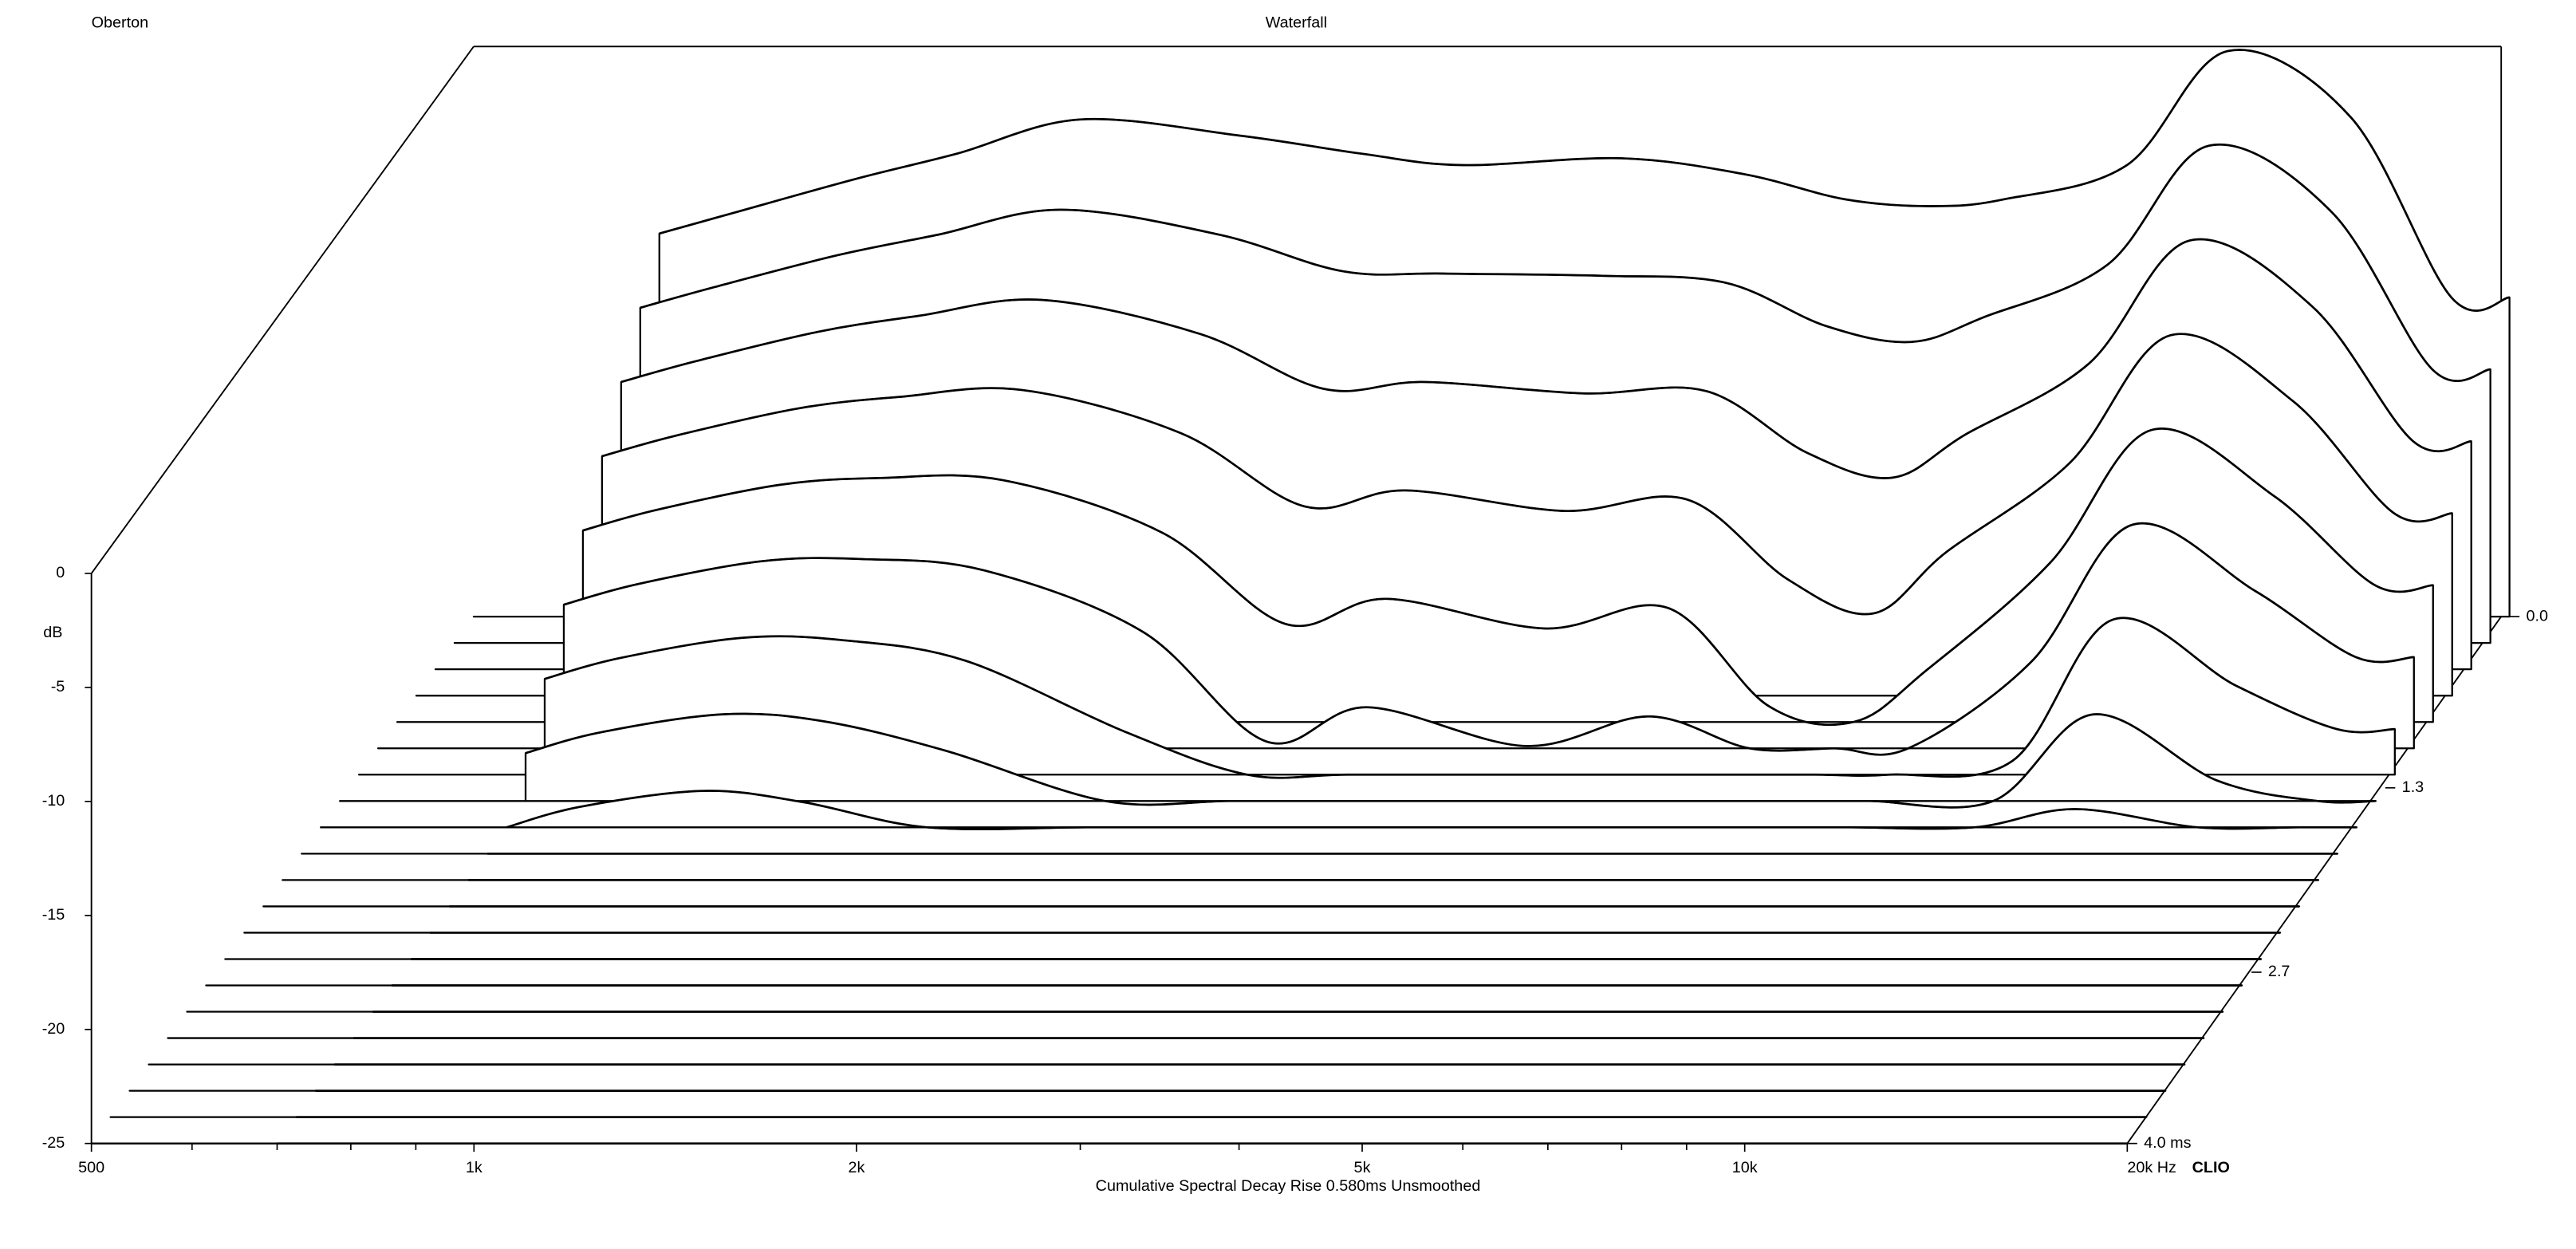  I want to click on y-tick-label: -20, so click(53, 1029).